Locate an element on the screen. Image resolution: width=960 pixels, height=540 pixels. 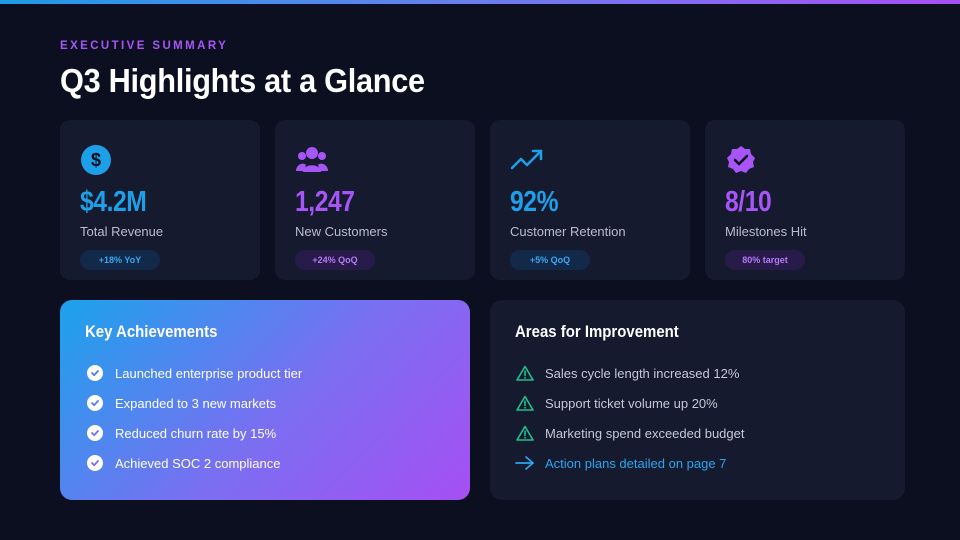
list-item: Reduced churn rate by 15% is located at coordinates (193, 433).